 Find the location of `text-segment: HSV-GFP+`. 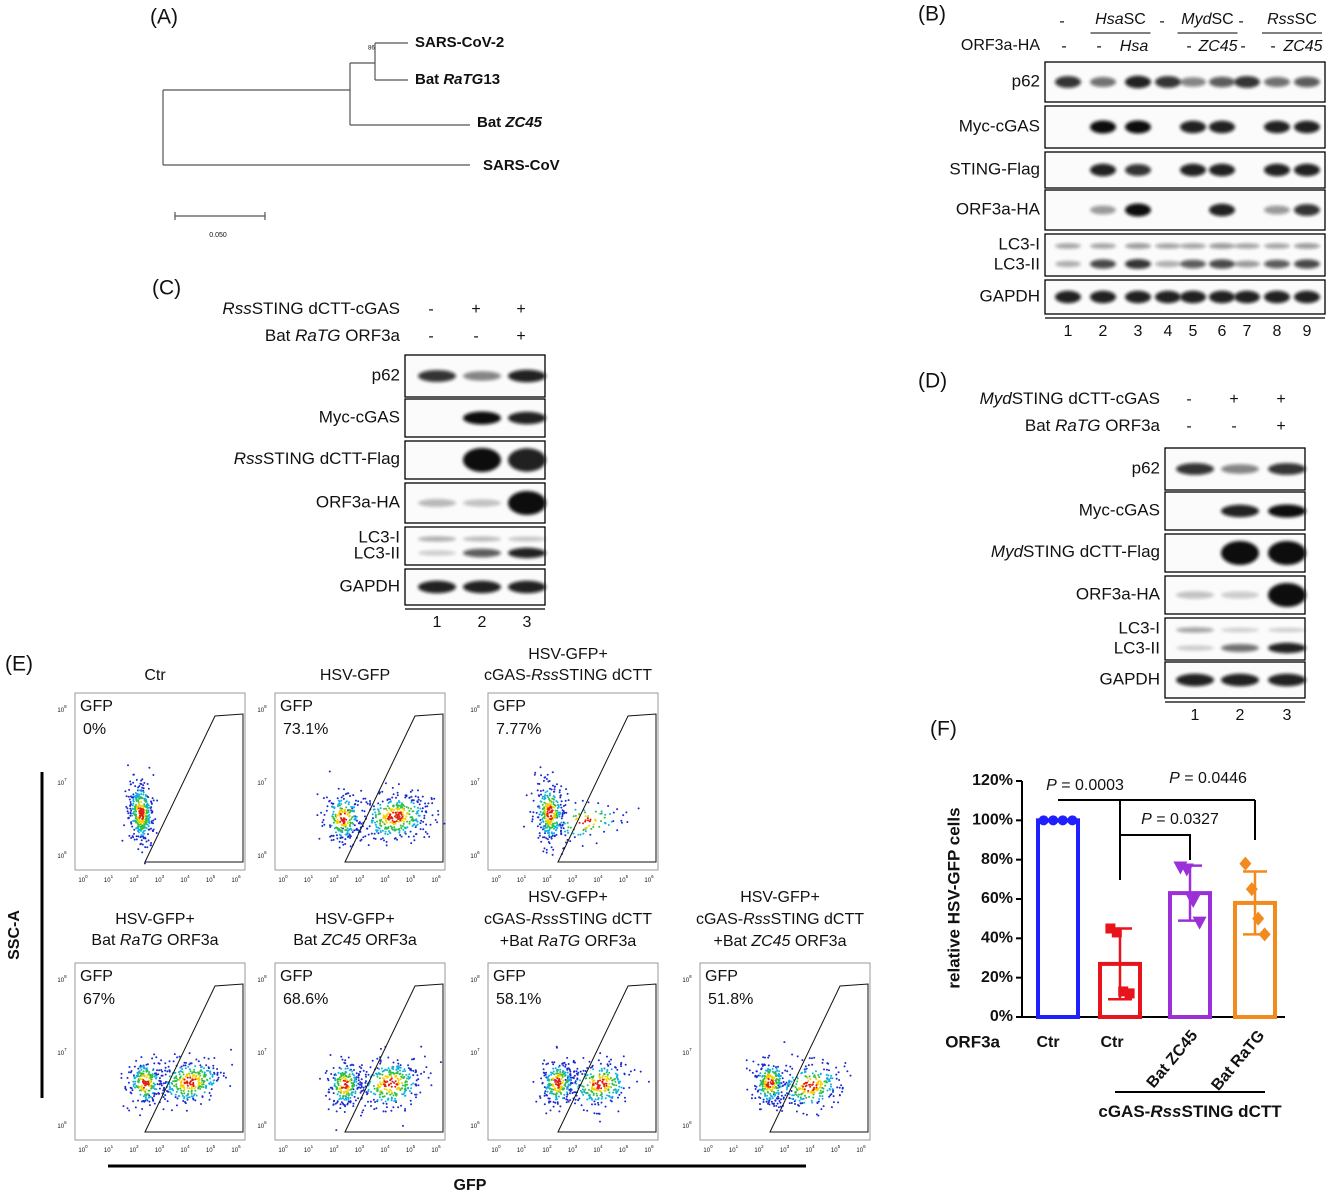

text-segment: HSV-GFP+ is located at coordinates (155, 919).